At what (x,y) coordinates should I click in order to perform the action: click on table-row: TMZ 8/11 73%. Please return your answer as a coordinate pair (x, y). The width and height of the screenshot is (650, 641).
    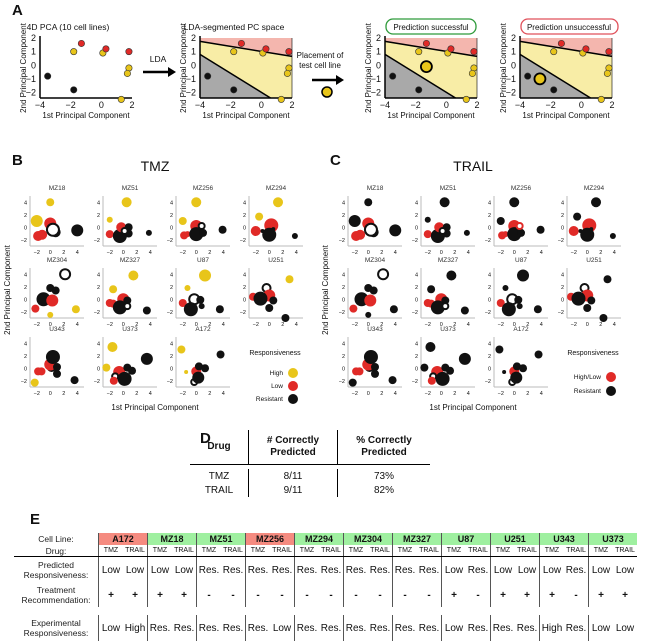
    Looking at the image, I should click on (310, 476).